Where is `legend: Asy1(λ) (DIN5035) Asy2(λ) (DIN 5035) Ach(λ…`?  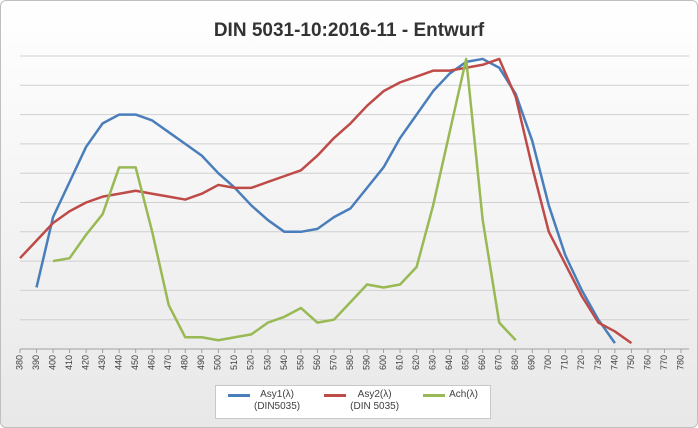 legend: Asy1(λ) (DIN5035) Asy2(λ) (DIN 5035) Ach(λ… is located at coordinates (353, 402).